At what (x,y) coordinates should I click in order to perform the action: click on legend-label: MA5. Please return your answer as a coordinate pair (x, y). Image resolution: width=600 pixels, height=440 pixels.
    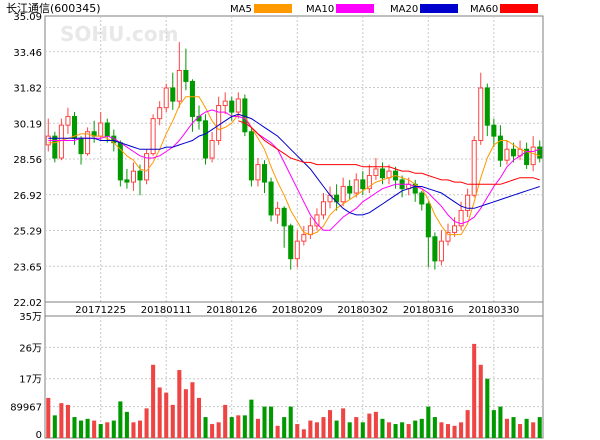
    Looking at the image, I should click on (241, 9).